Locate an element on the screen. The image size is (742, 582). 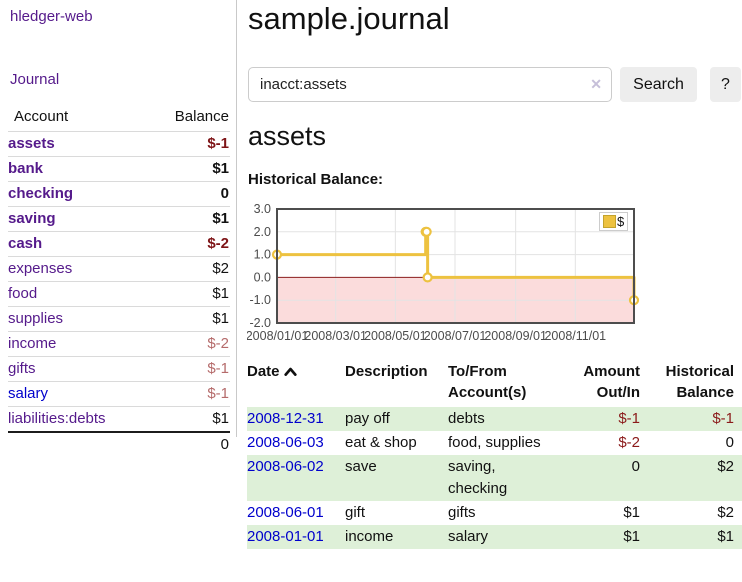
transaction-date-link: 2008-06-02 is located at coordinates (285, 466).